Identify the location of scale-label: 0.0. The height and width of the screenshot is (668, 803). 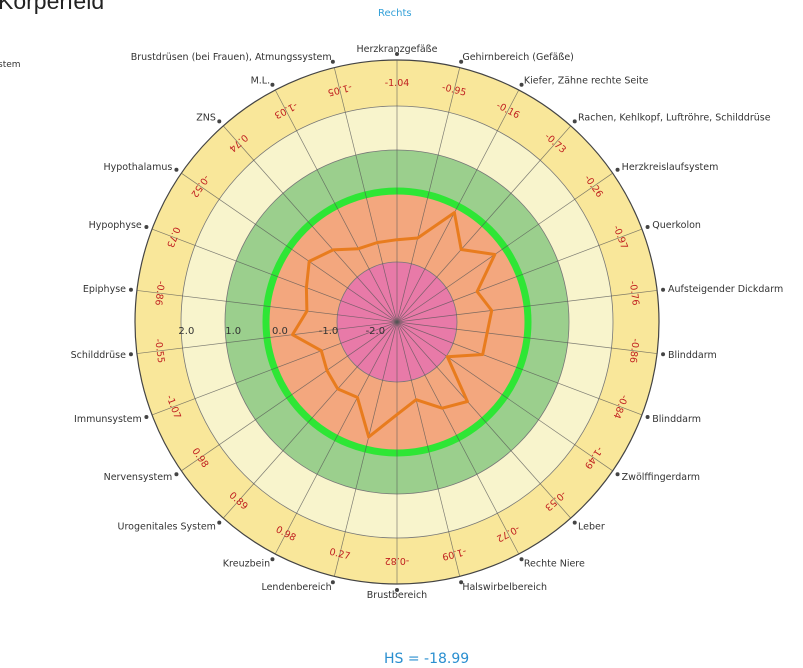
(280, 331).